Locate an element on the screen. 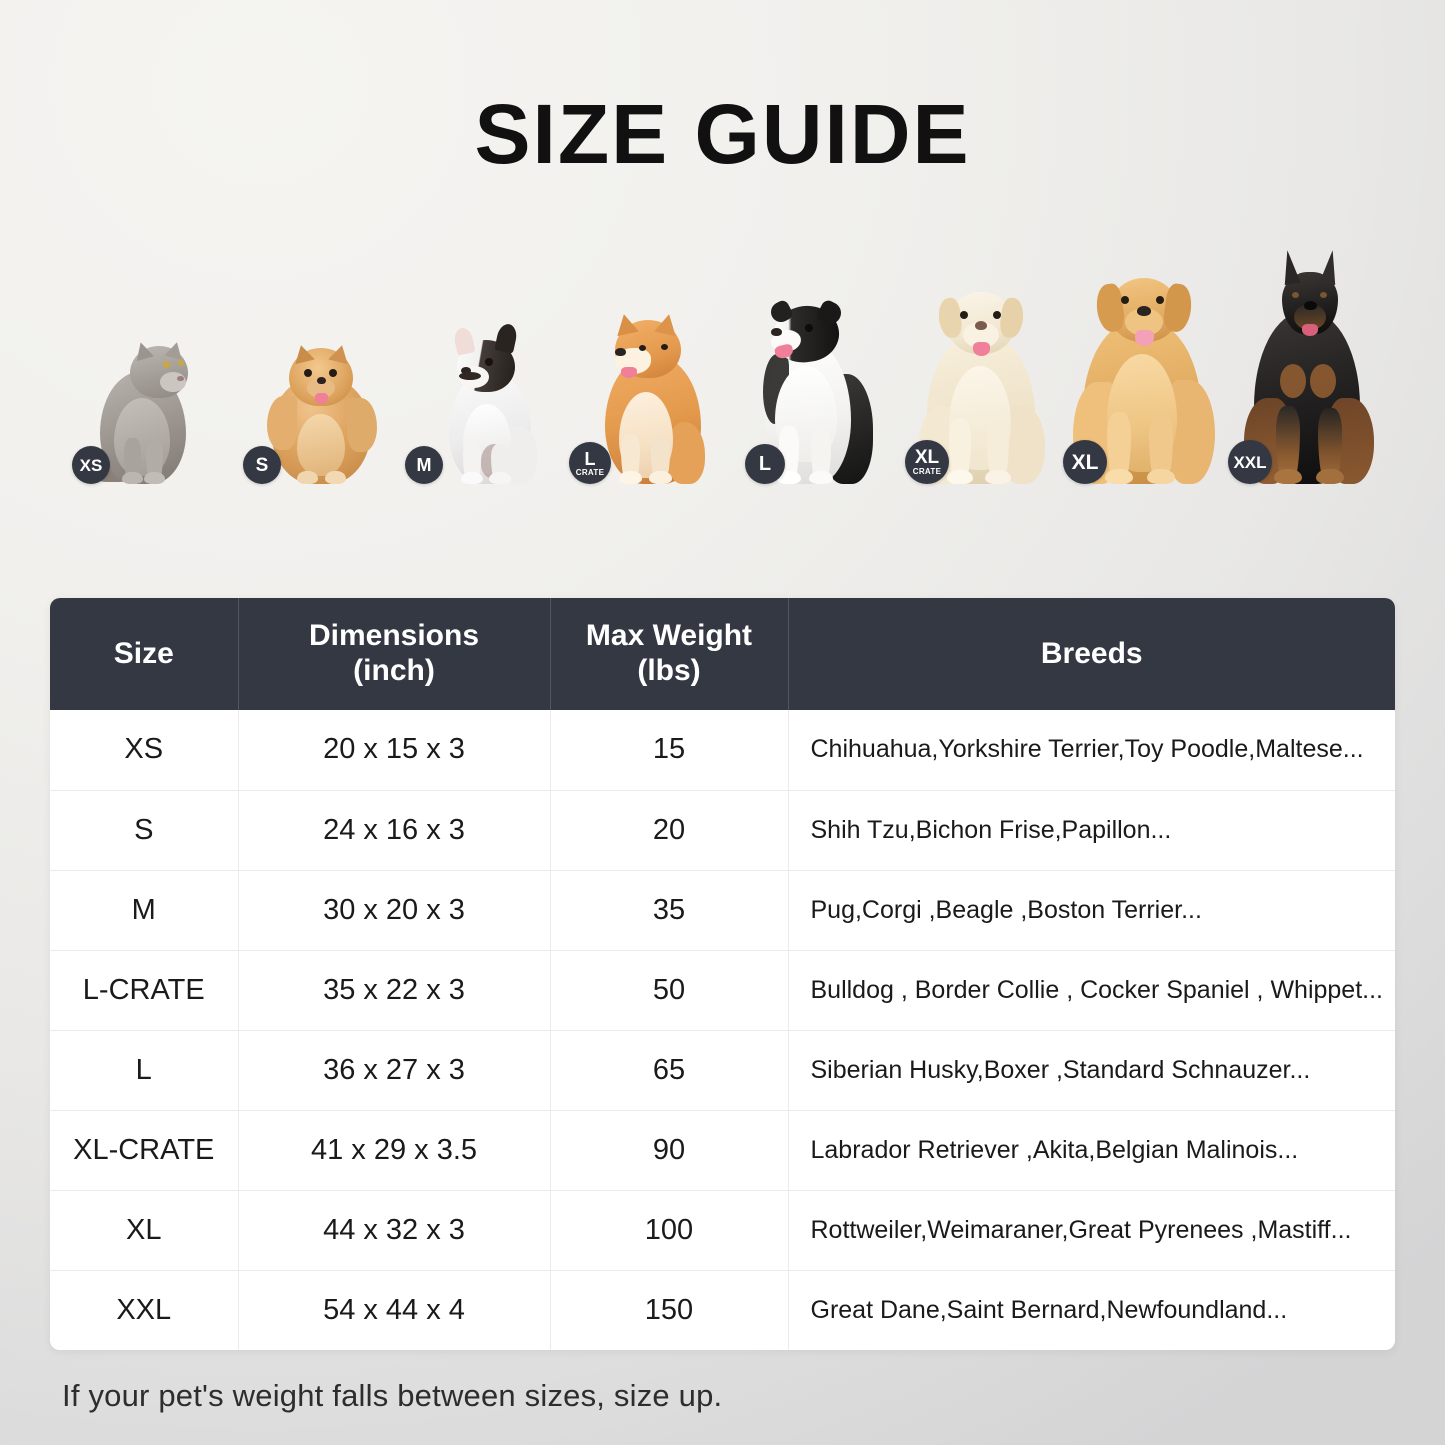 This screenshot has width=1445, height=1445. animal-m-french-bulldog: M is located at coordinates (478, 400).